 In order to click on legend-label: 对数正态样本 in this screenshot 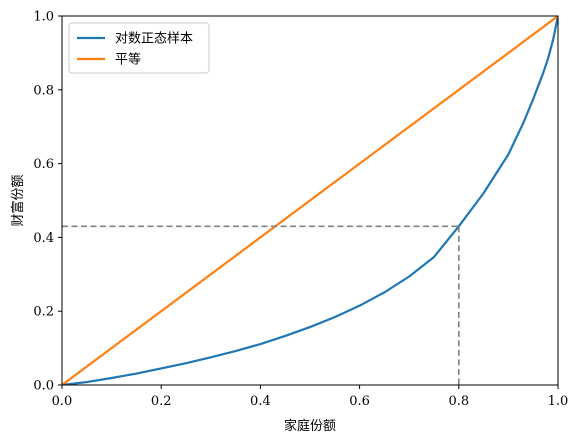, I will do `click(154, 39)`.